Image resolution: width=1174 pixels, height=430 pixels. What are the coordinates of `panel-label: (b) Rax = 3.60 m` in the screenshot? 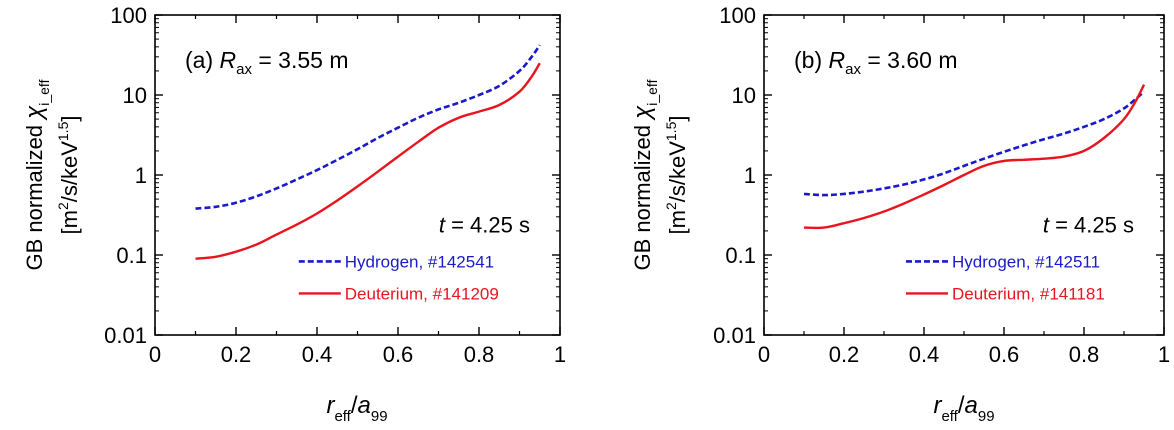 It's located at (876, 62).